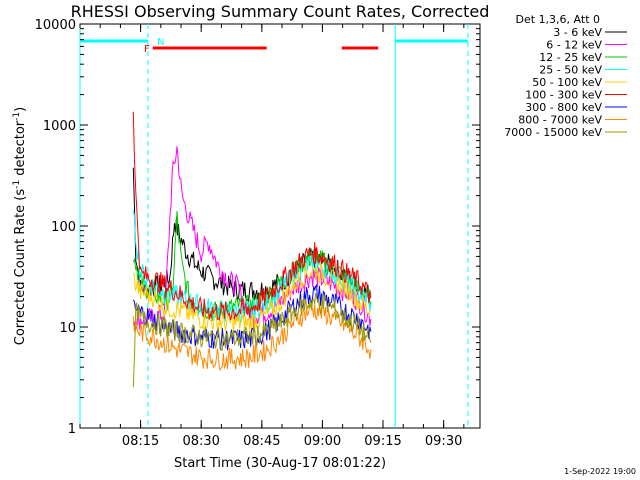  I want to click on y-axis-label-mid: detector, so click(20, 150).